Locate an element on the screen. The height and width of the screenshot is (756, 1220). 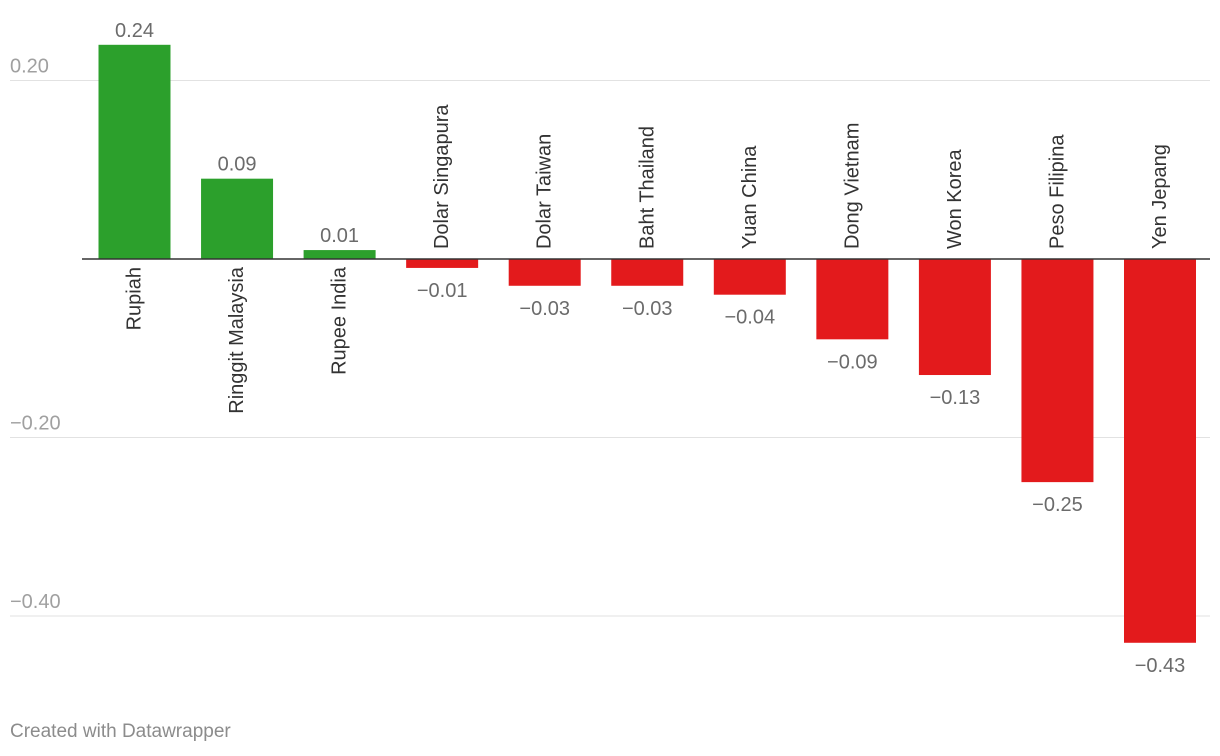
category-label: Ringgit Malaysia is located at coordinates (237, 340).